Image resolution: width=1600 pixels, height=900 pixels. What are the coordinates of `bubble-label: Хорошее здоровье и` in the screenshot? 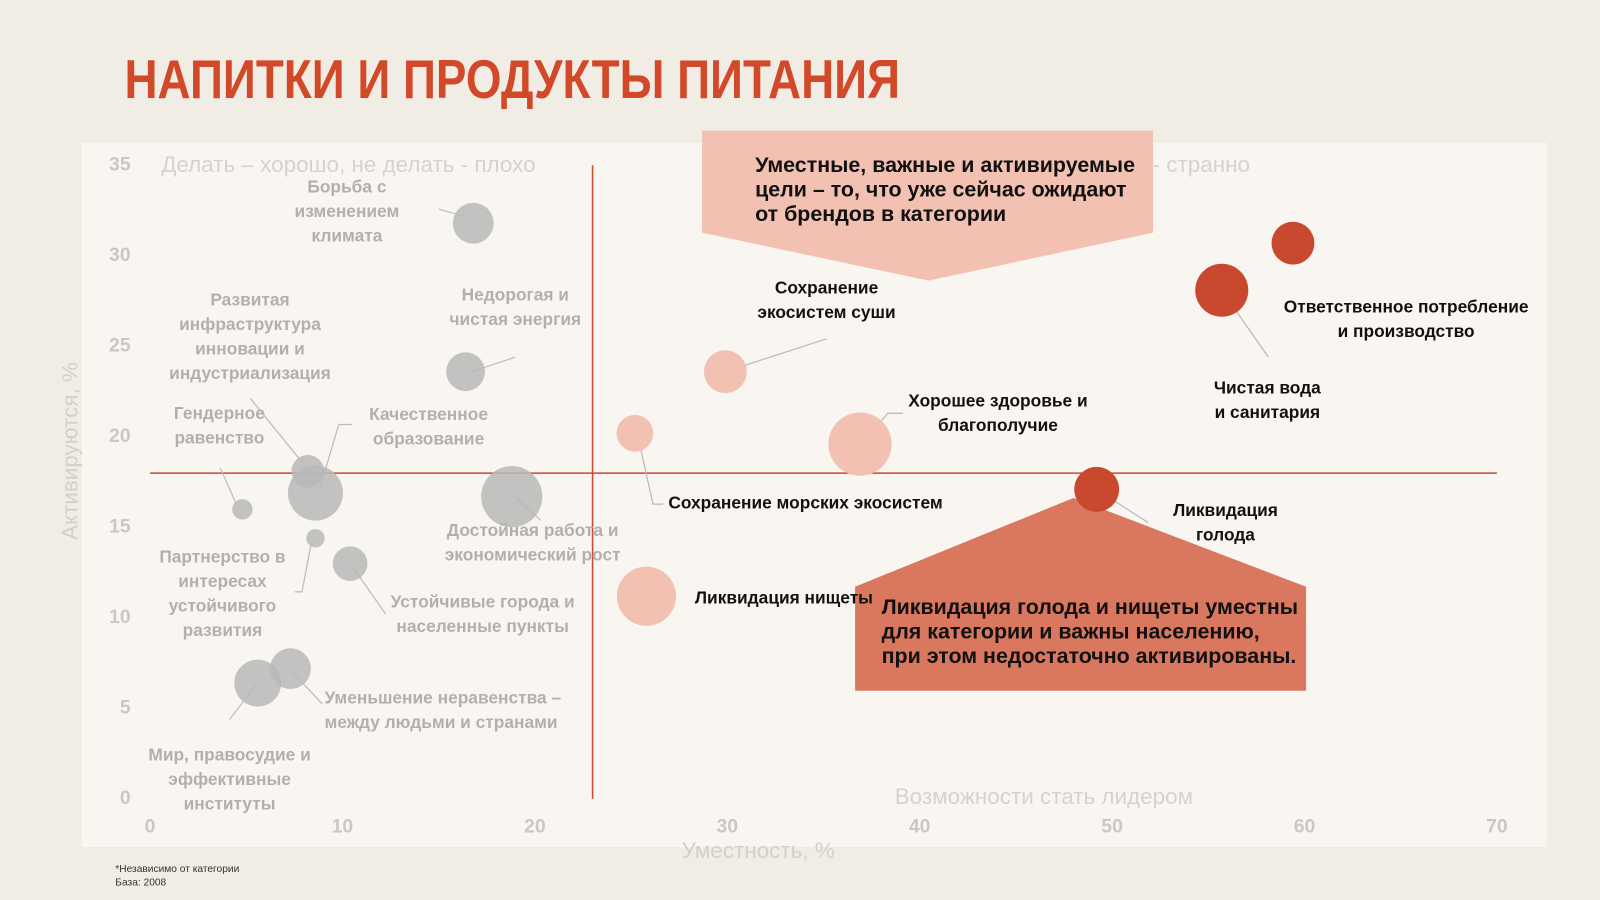 It's located at (997, 401).